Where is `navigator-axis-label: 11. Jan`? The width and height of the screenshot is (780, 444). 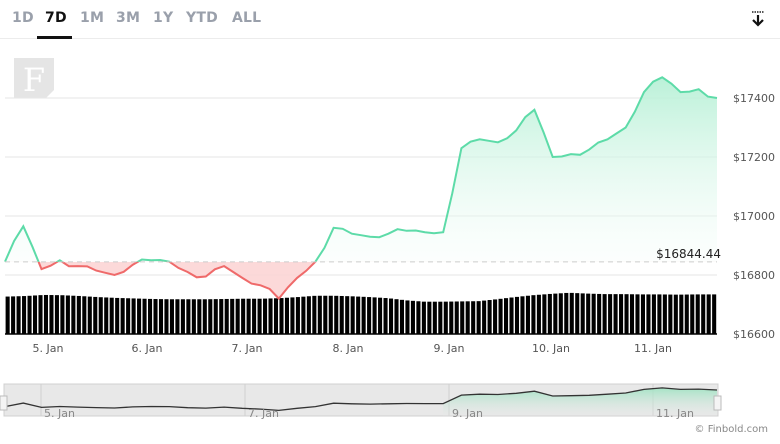
navigator-axis-label: 11. Jan is located at coordinates (675, 413).